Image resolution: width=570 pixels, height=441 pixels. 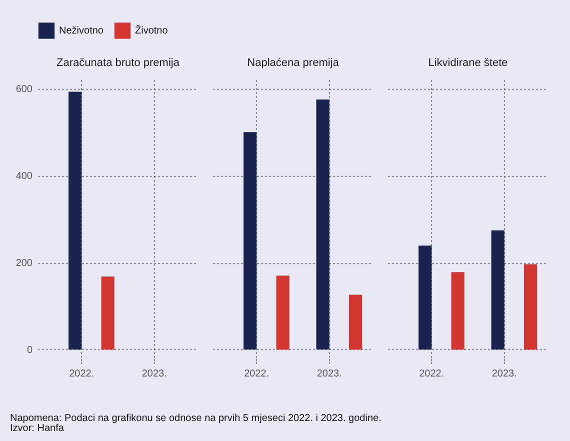 I want to click on text: Napomena: Podaci na grafikonu se odnose na prvih 5 mjeseci 2022. i 2023. godine., so click(x=196, y=418).